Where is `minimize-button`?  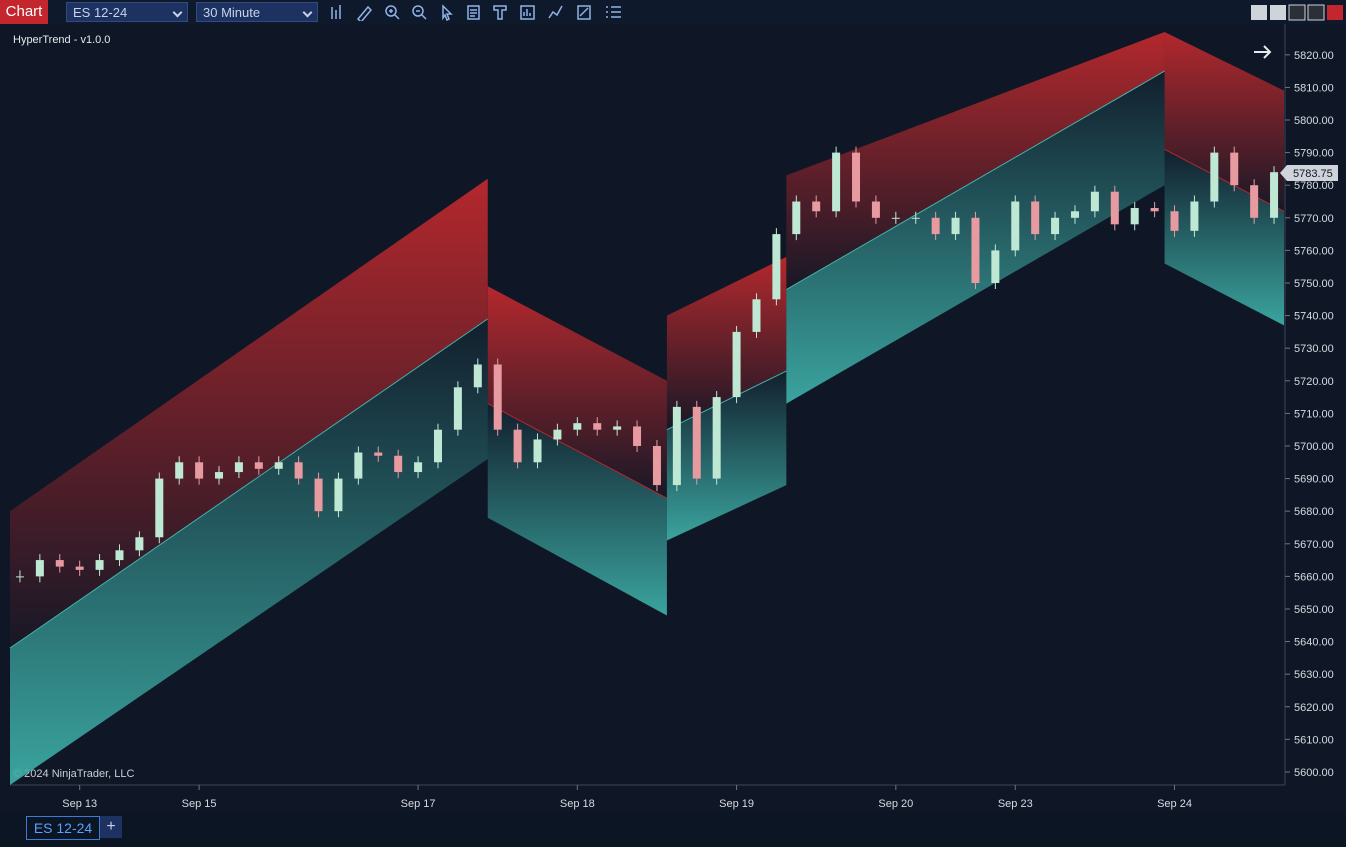 minimize-button is located at coordinates (1297, 12).